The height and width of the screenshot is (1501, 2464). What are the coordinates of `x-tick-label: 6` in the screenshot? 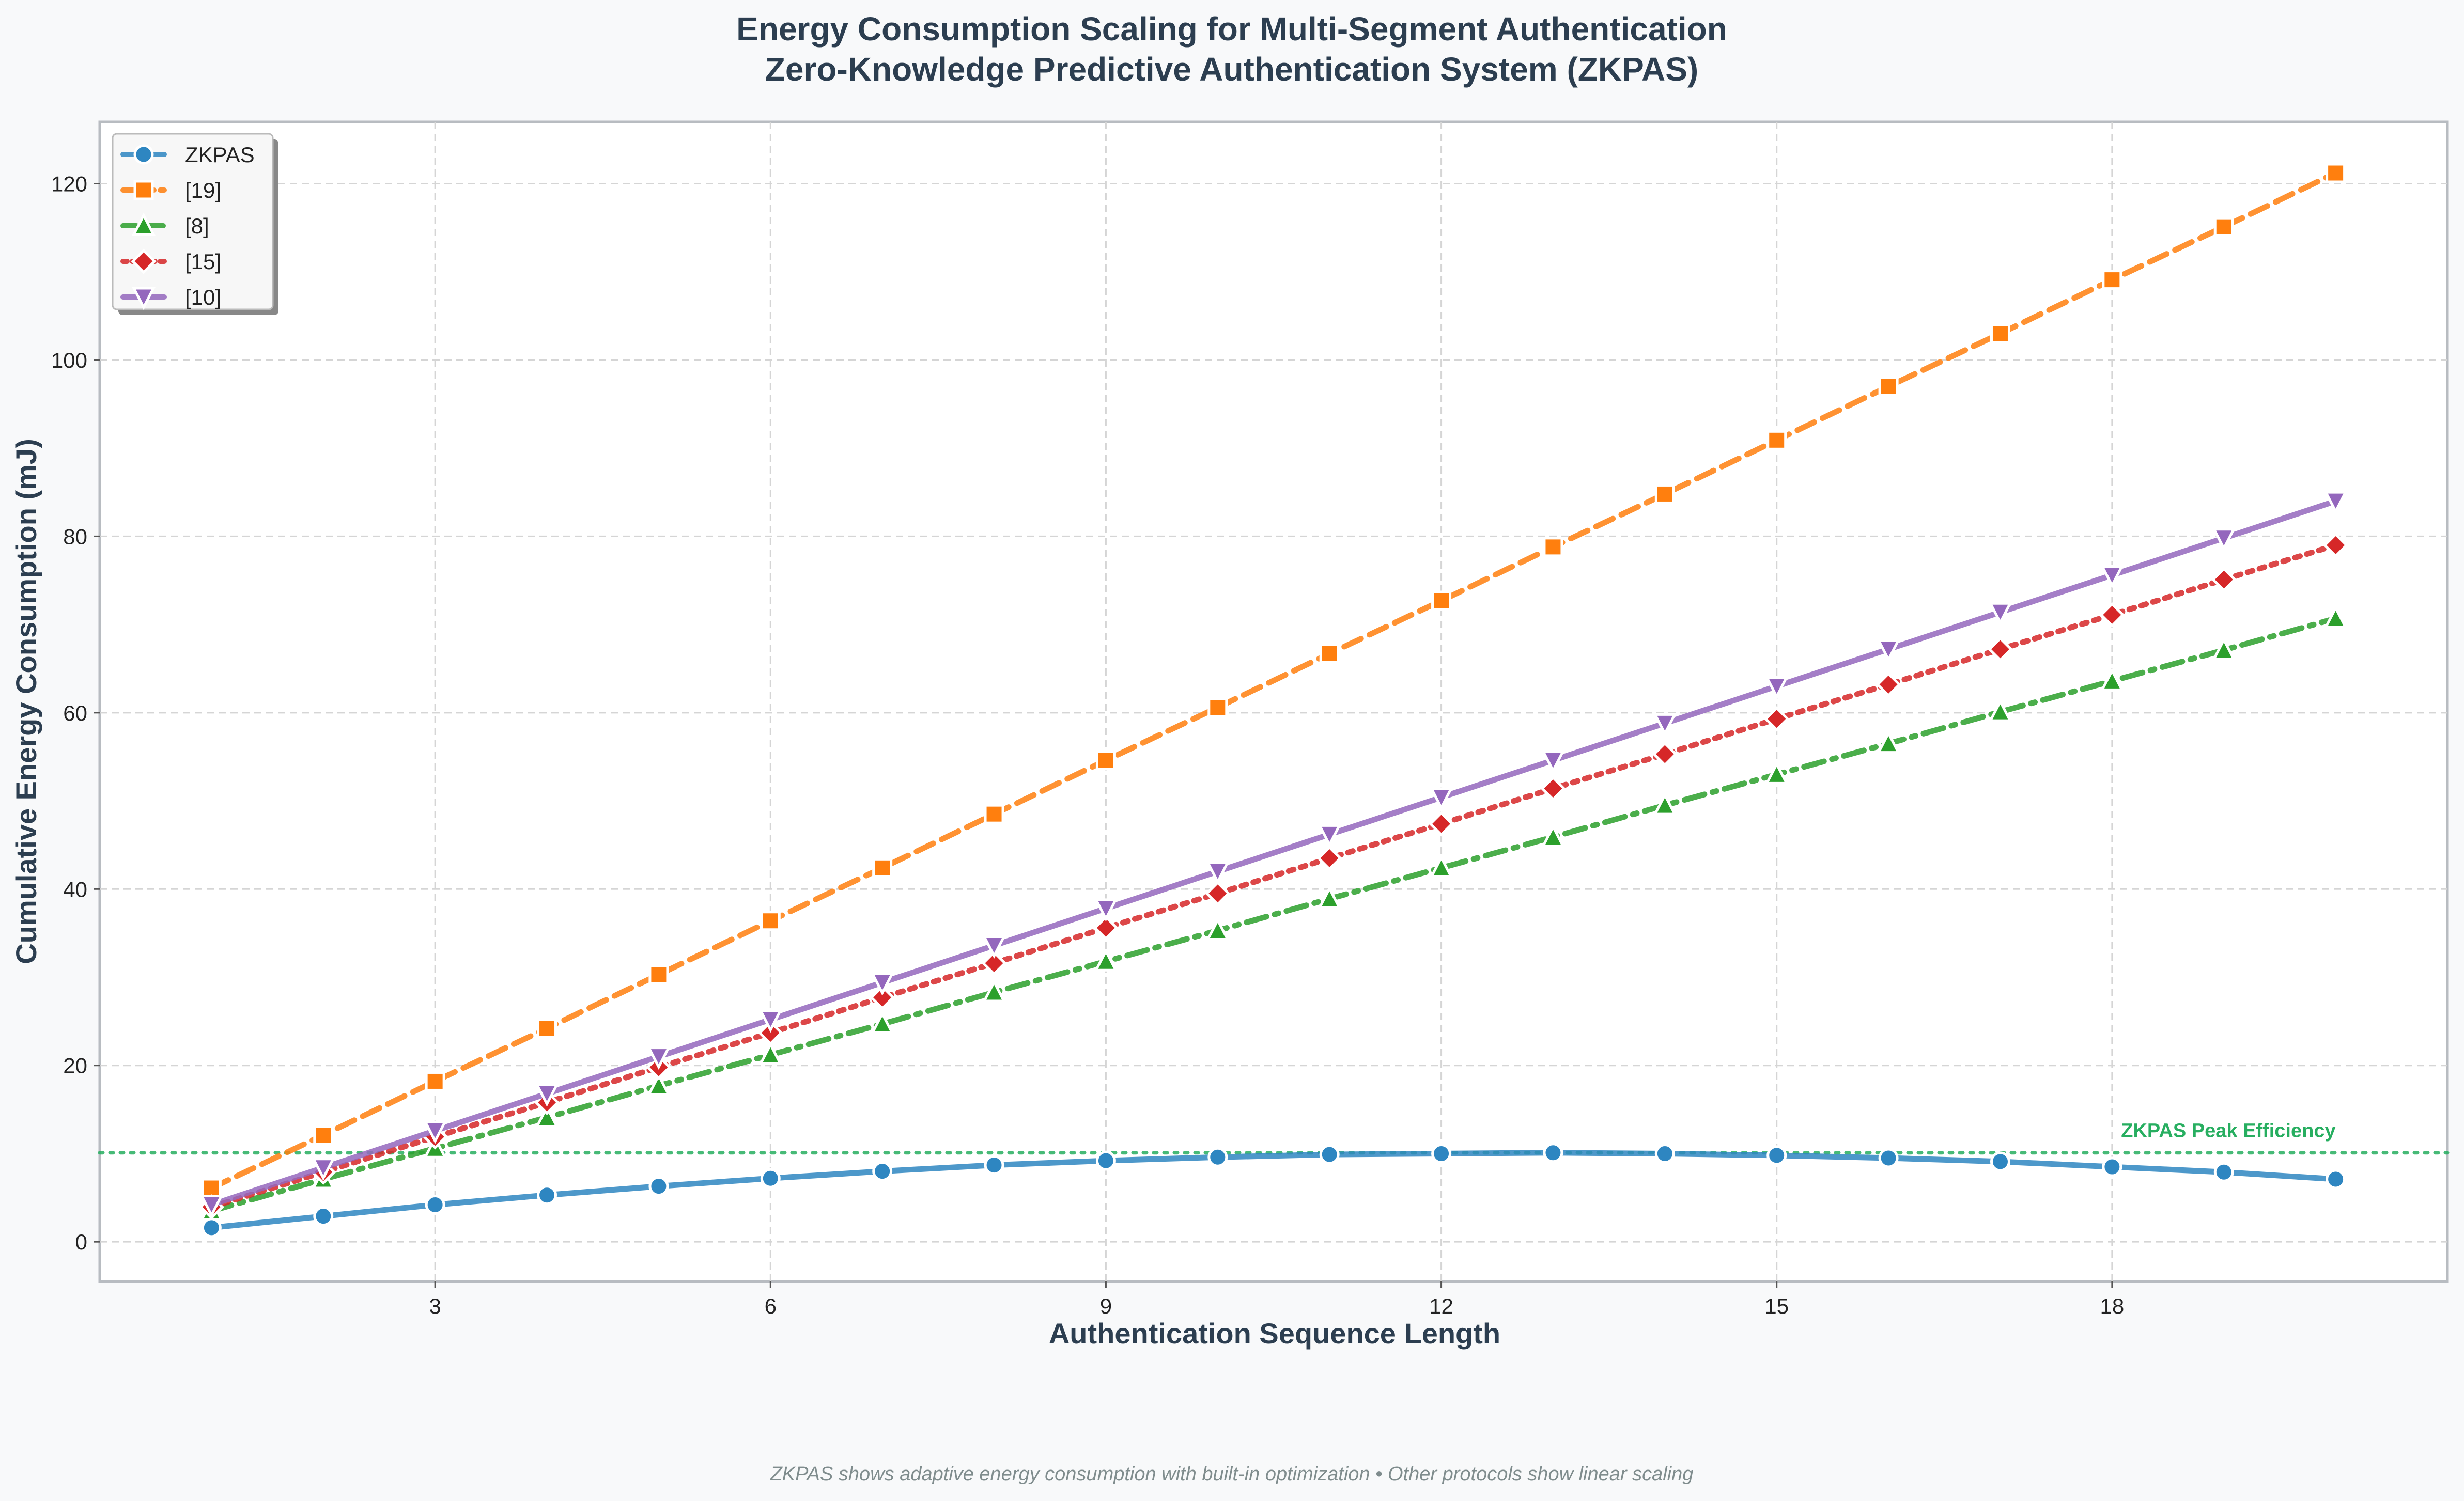 It's located at (771, 1306).